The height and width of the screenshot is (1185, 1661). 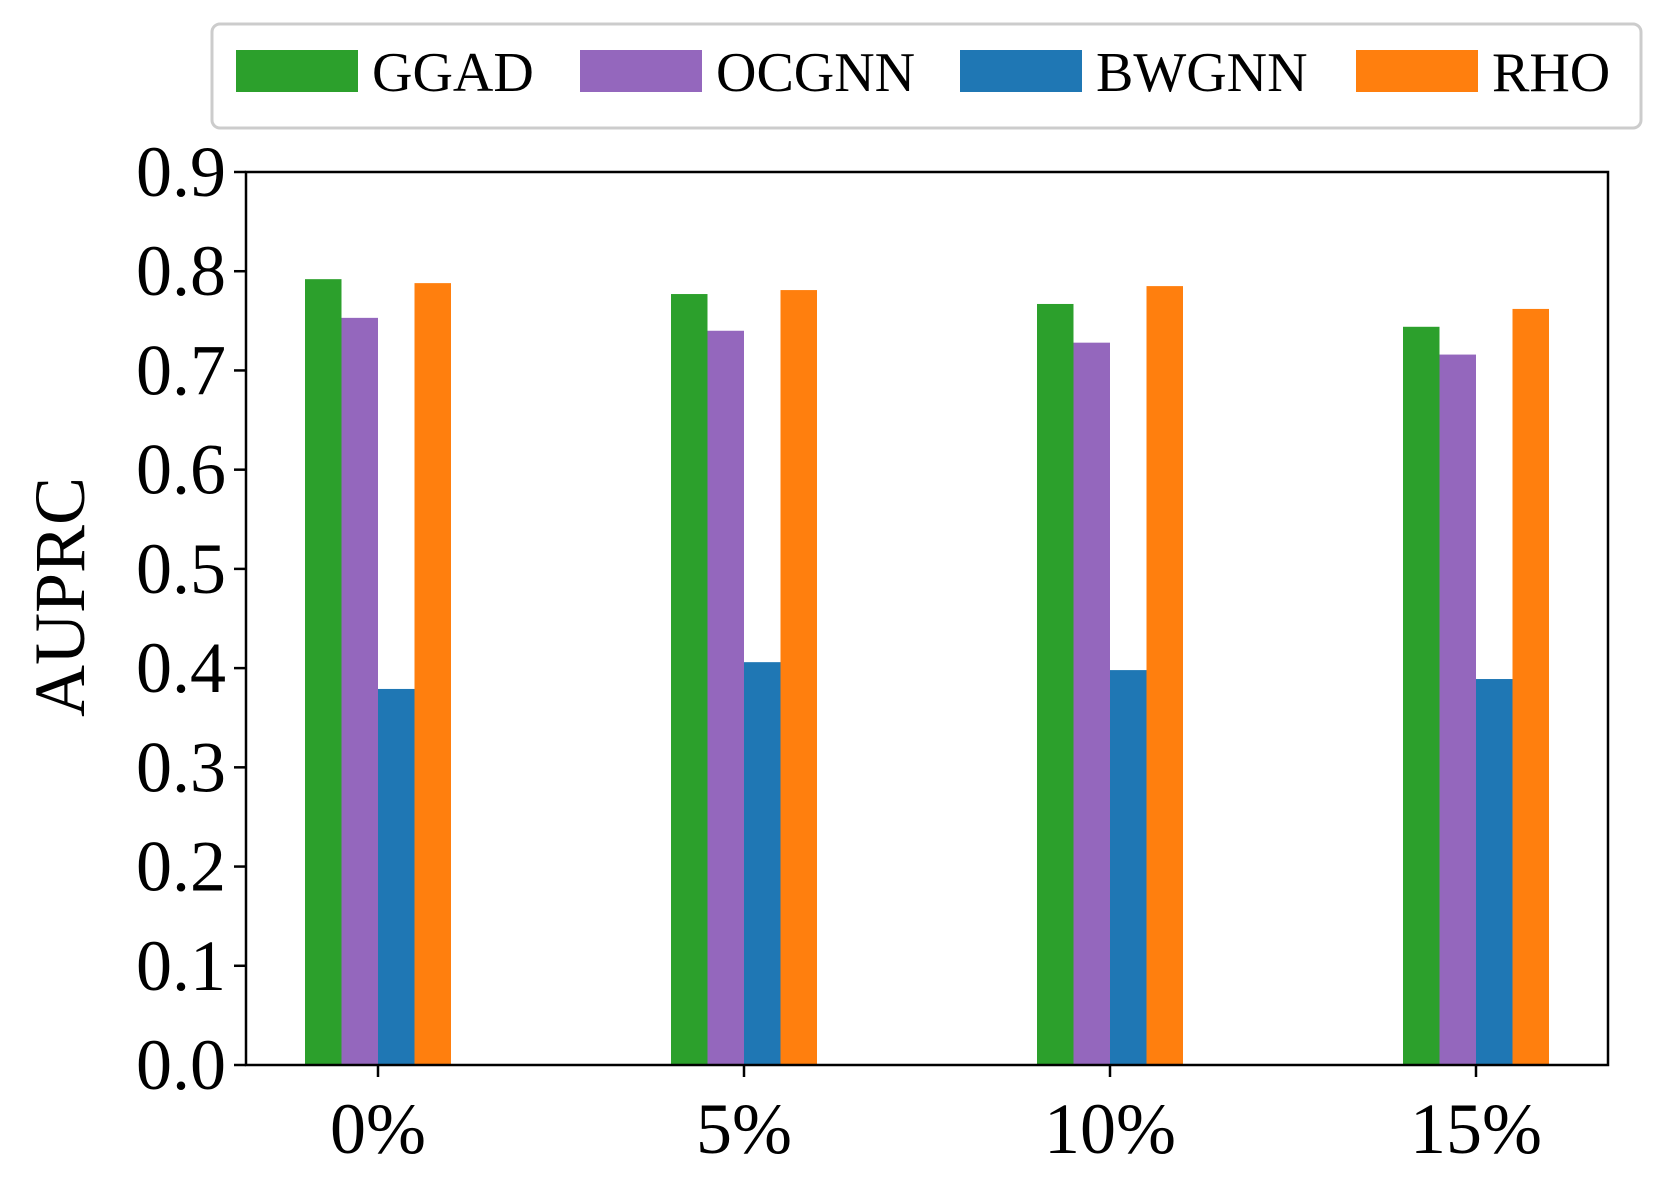 What do you see at coordinates (1476, 1129) in the screenshot?
I see `x-tick-label: 15%` at bounding box center [1476, 1129].